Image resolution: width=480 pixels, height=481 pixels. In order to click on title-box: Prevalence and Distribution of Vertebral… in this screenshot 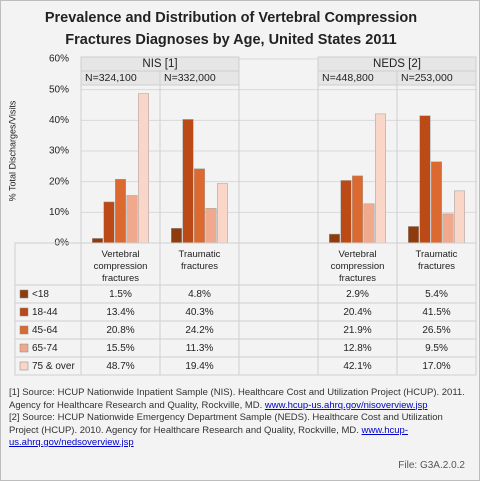, I will do `click(231, 29)`.